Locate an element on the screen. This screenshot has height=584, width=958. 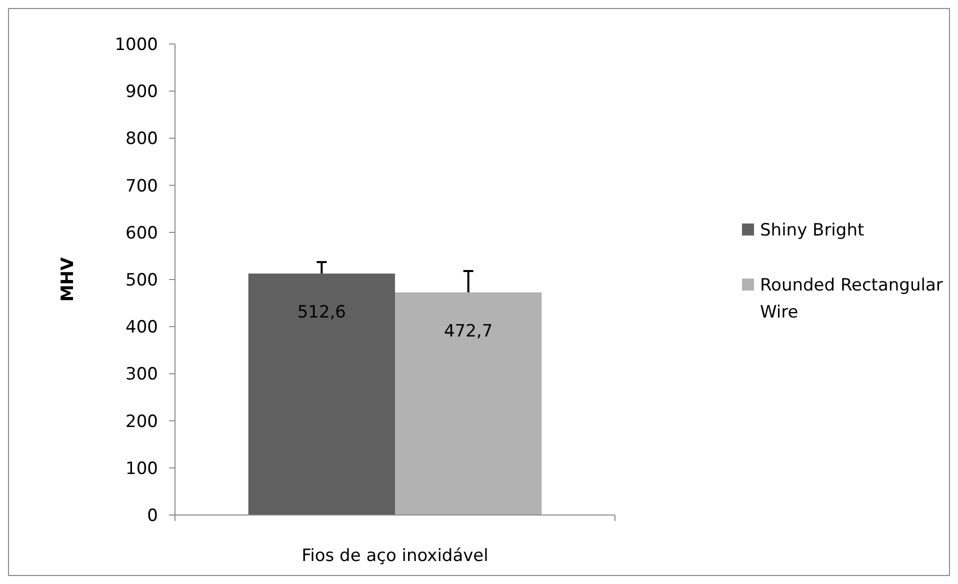
y-tick-label: 900 is located at coordinates (142, 92).